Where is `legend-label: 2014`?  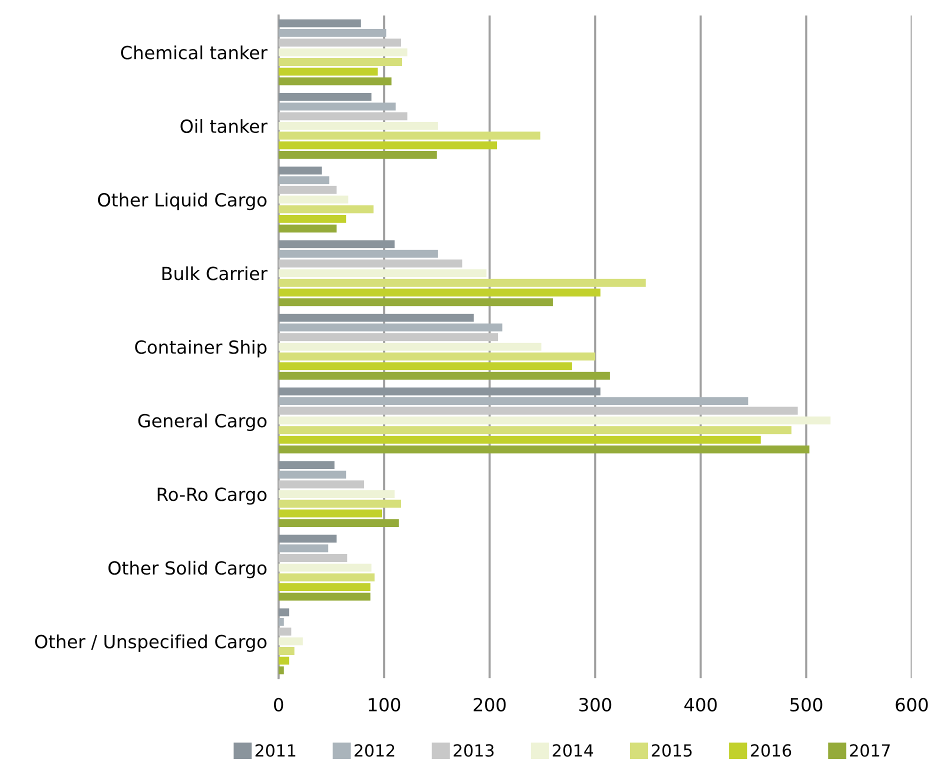 legend-label: 2014 is located at coordinates (573, 750).